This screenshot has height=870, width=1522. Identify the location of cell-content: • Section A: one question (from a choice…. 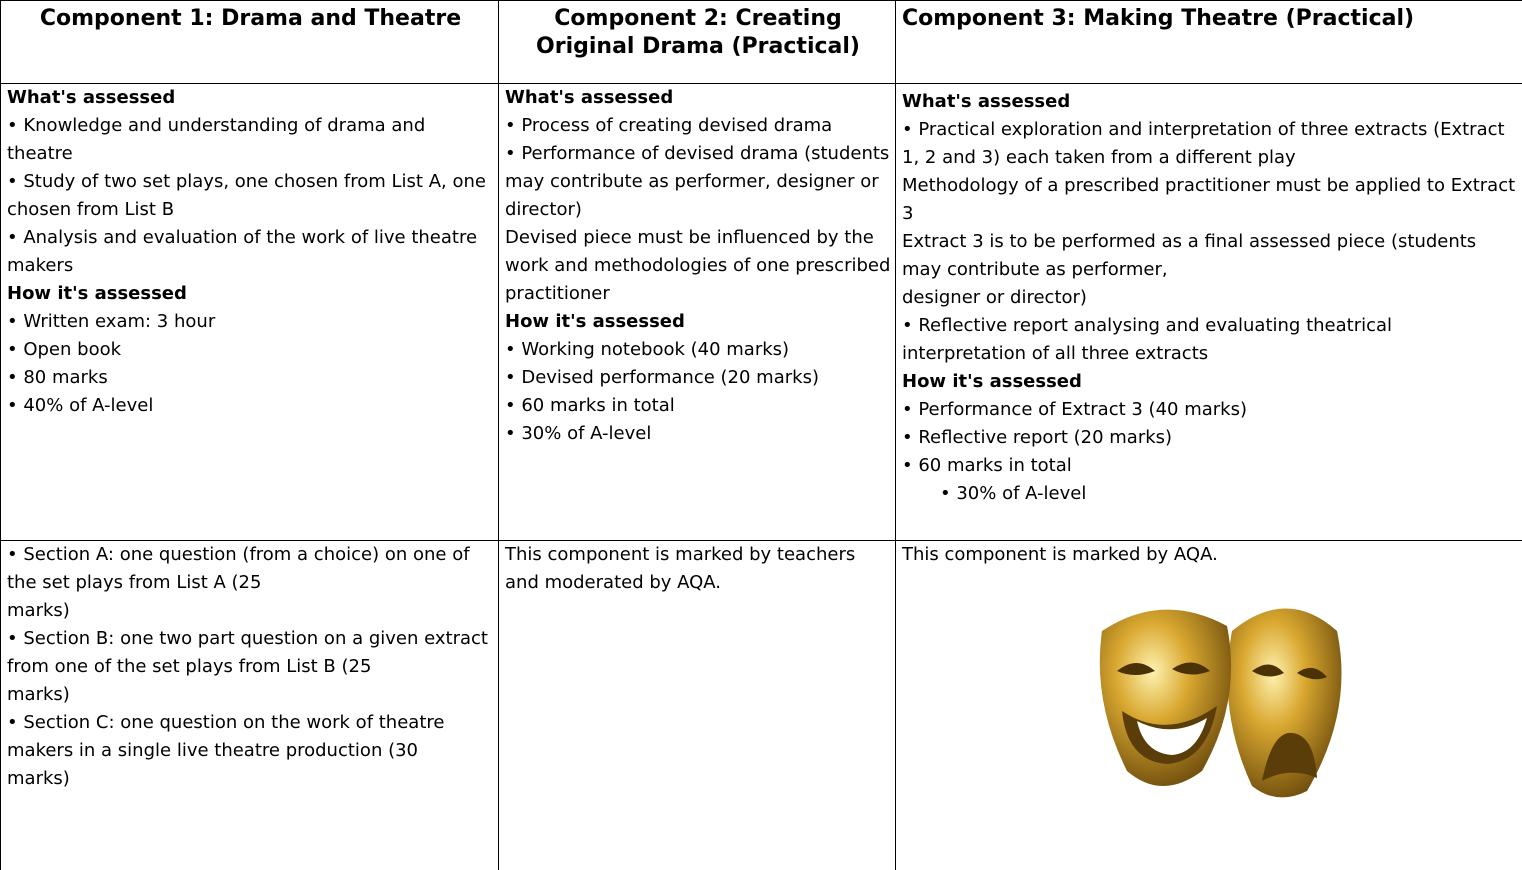
(250, 667).